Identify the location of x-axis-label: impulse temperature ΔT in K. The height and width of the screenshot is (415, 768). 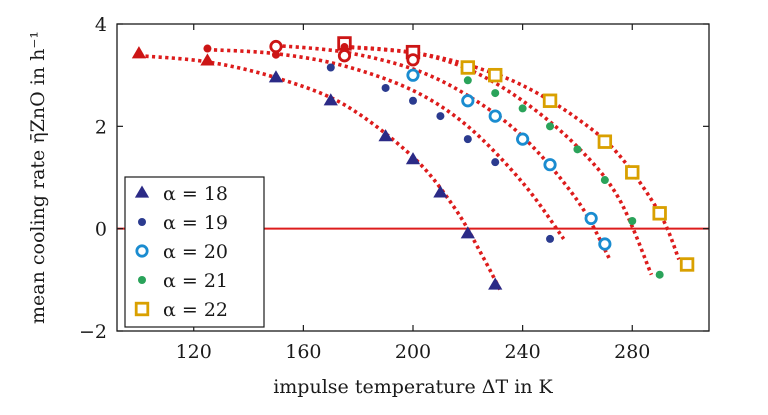
(413, 387).